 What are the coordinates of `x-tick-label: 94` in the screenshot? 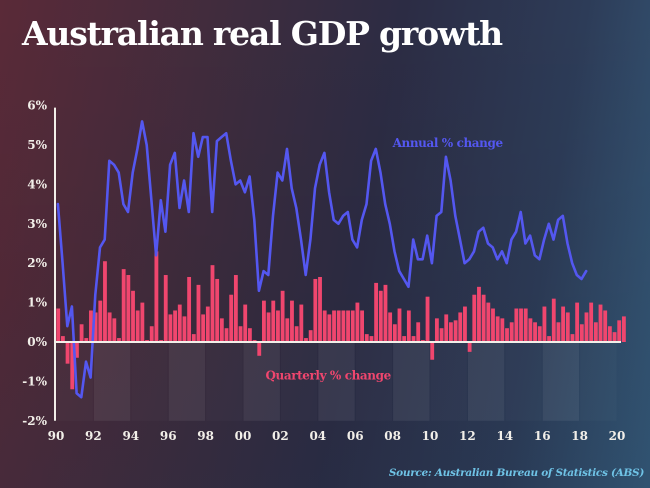 It's located at (130, 436).